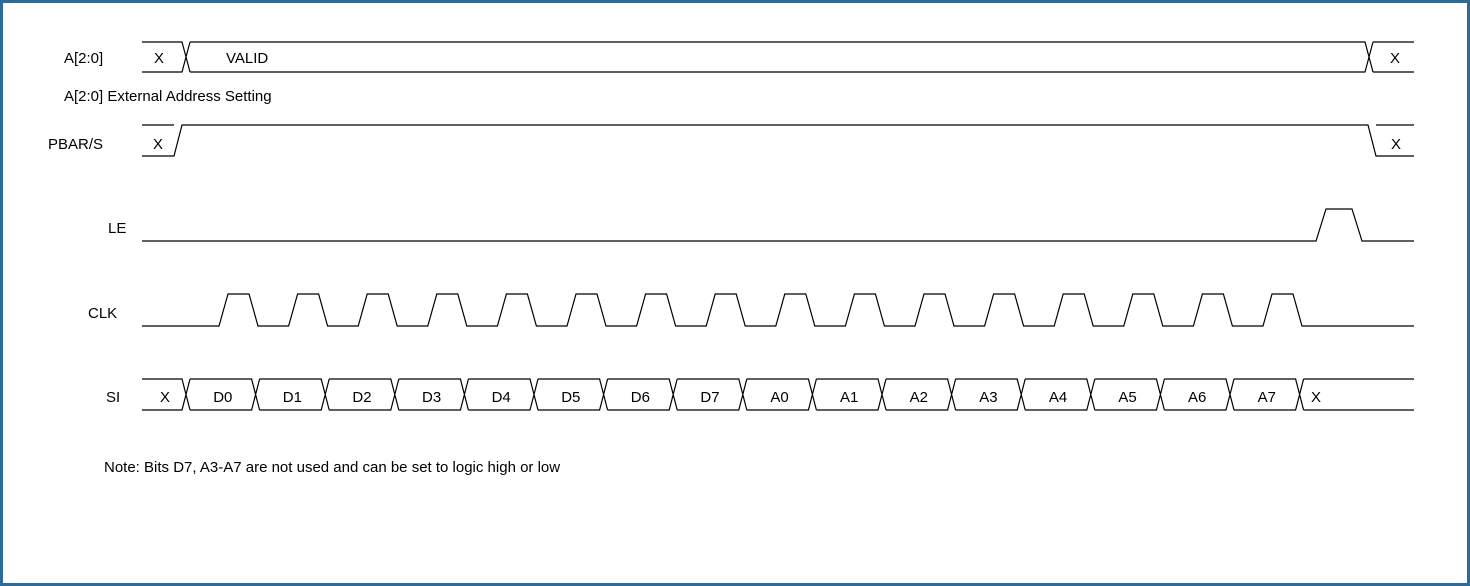 The width and height of the screenshot is (1470, 586). Describe the element at coordinates (113, 397) in the screenshot. I see `si-label: SI` at that location.